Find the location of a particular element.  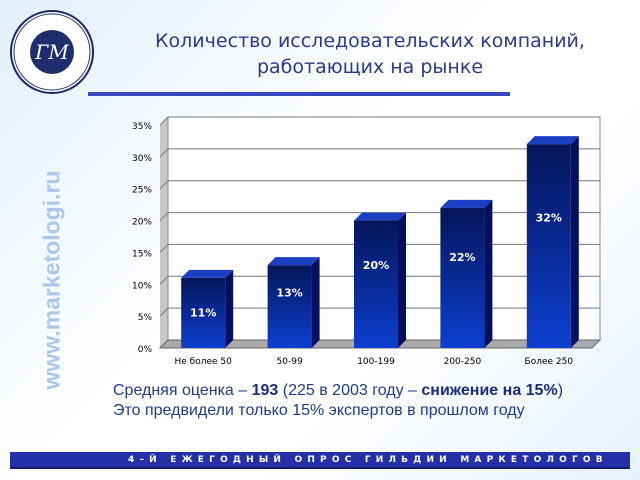

website-watermark: www.marketologi.ru is located at coordinates (51, 280).